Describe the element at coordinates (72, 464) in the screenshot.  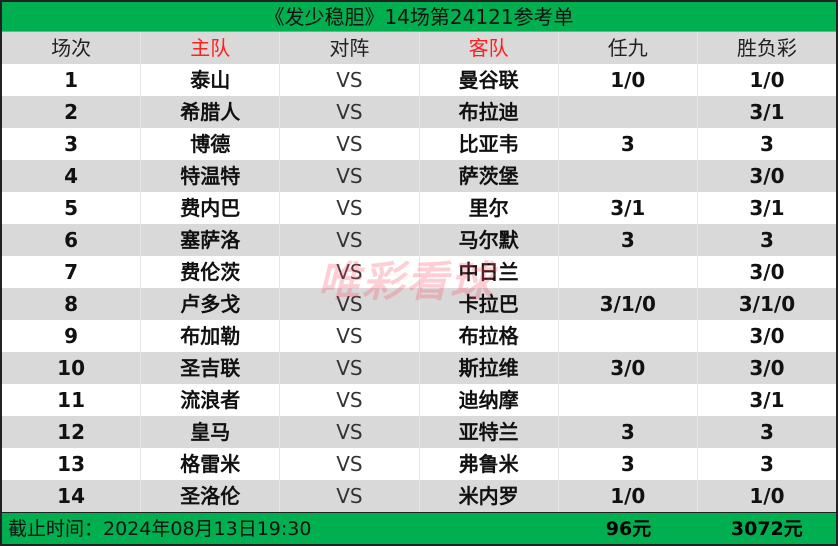
I see `table-cell: 13` at that location.